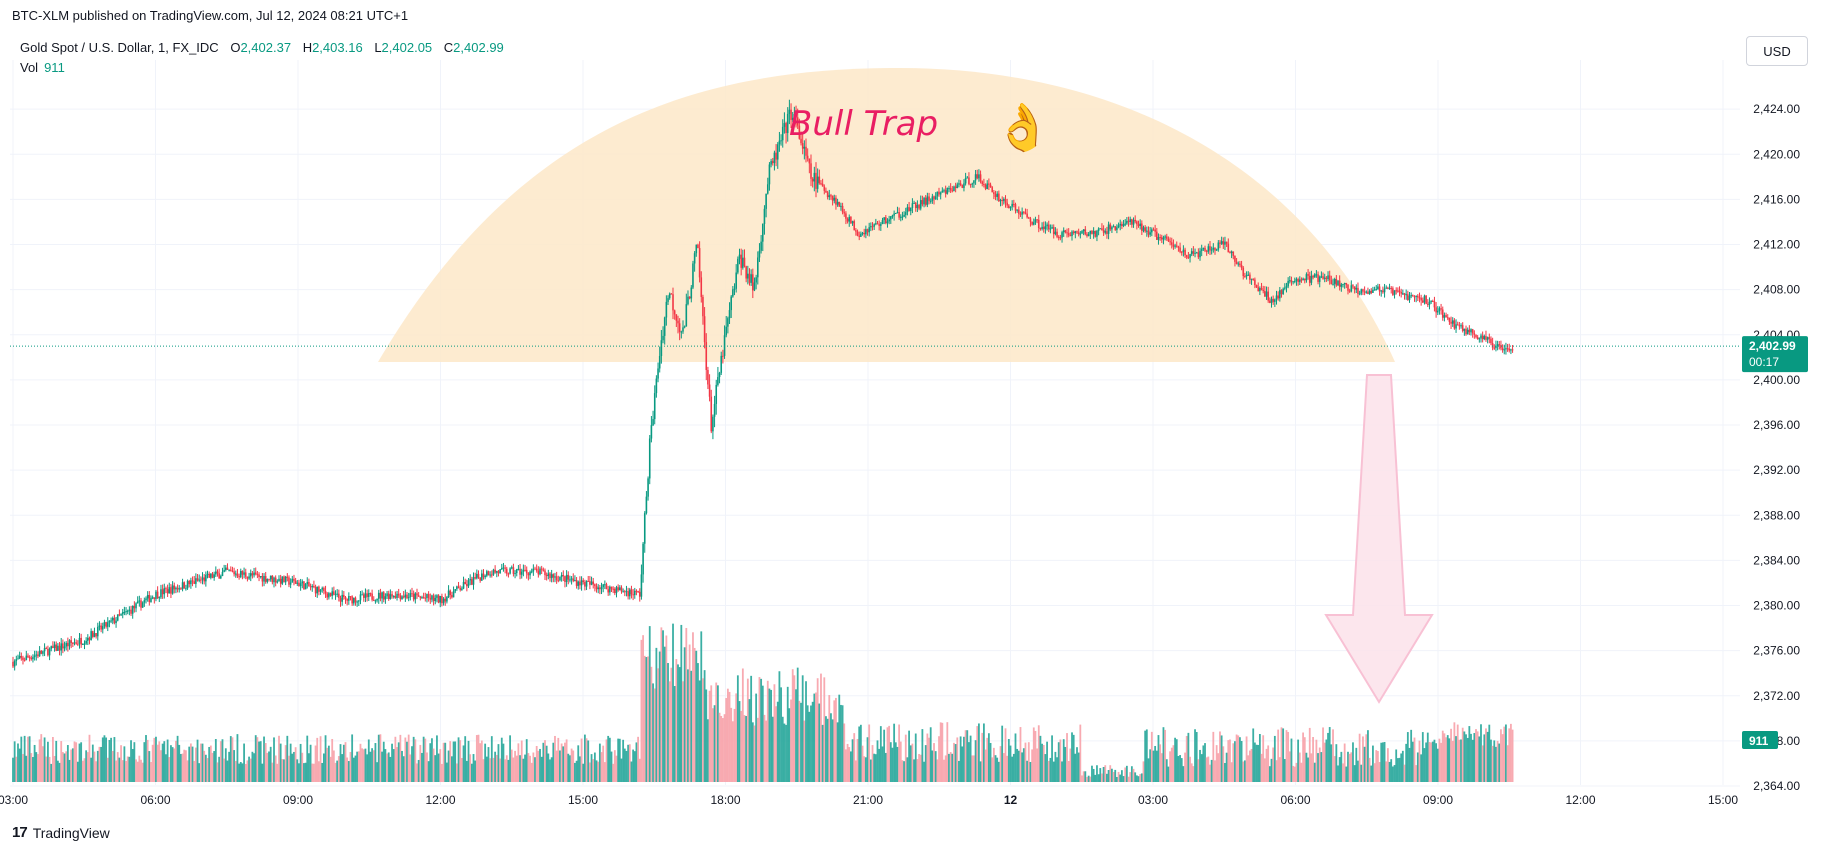  I want to click on symbol-label: Gold Spot / U.S. Dollar, 1, FX_IDC, so click(119, 47).